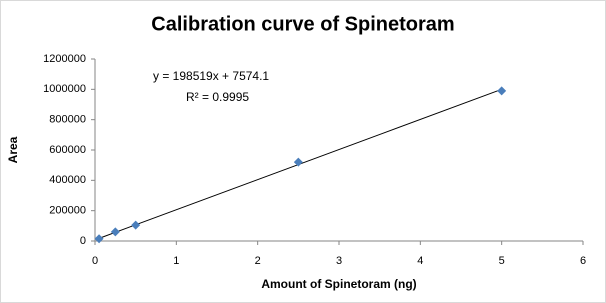  I want to click on chart-title: Calibration curve of Spinetoram, so click(302, 24).